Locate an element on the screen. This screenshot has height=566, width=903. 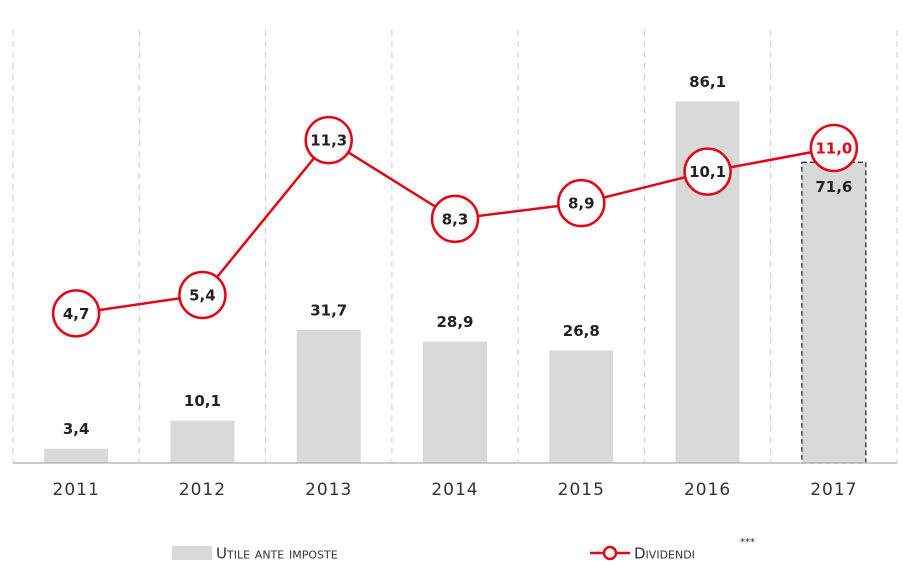
bar-label: 28,9 is located at coordinates (454, 322).